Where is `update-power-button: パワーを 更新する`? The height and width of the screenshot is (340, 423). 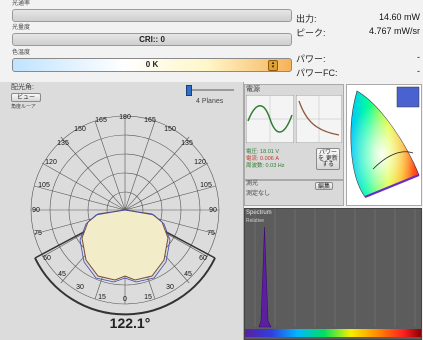
update-power-button: パワーを 更新する is located at coordinates (328, 159).